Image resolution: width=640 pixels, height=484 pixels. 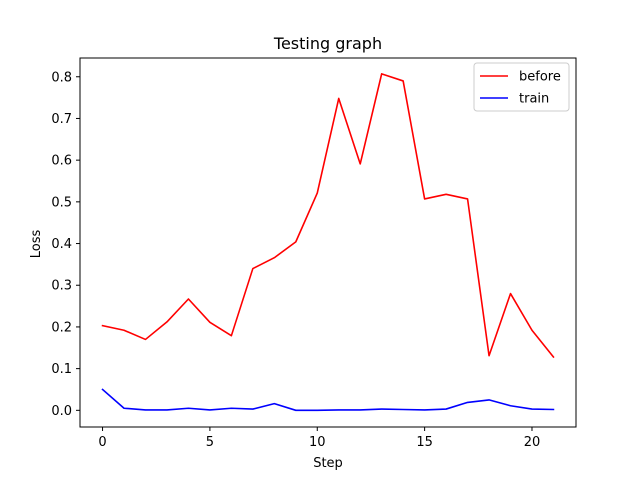 What do you see at coordinates (61, 244) in the screenshot?
I see `y-tick-label: 0.4` at bounding box center [61, 244].